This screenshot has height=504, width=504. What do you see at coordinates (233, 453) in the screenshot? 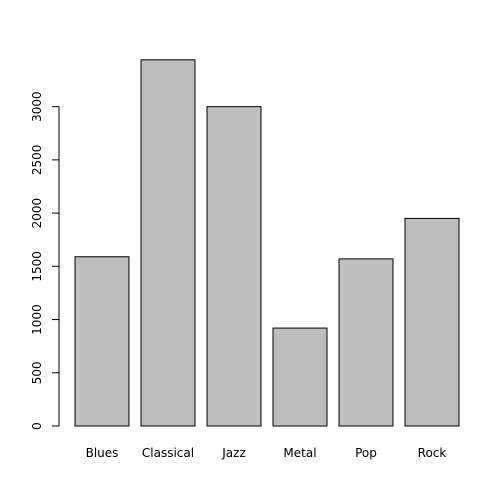
I see `x-tick-label: Jazz` at bounding box center [233, 453].